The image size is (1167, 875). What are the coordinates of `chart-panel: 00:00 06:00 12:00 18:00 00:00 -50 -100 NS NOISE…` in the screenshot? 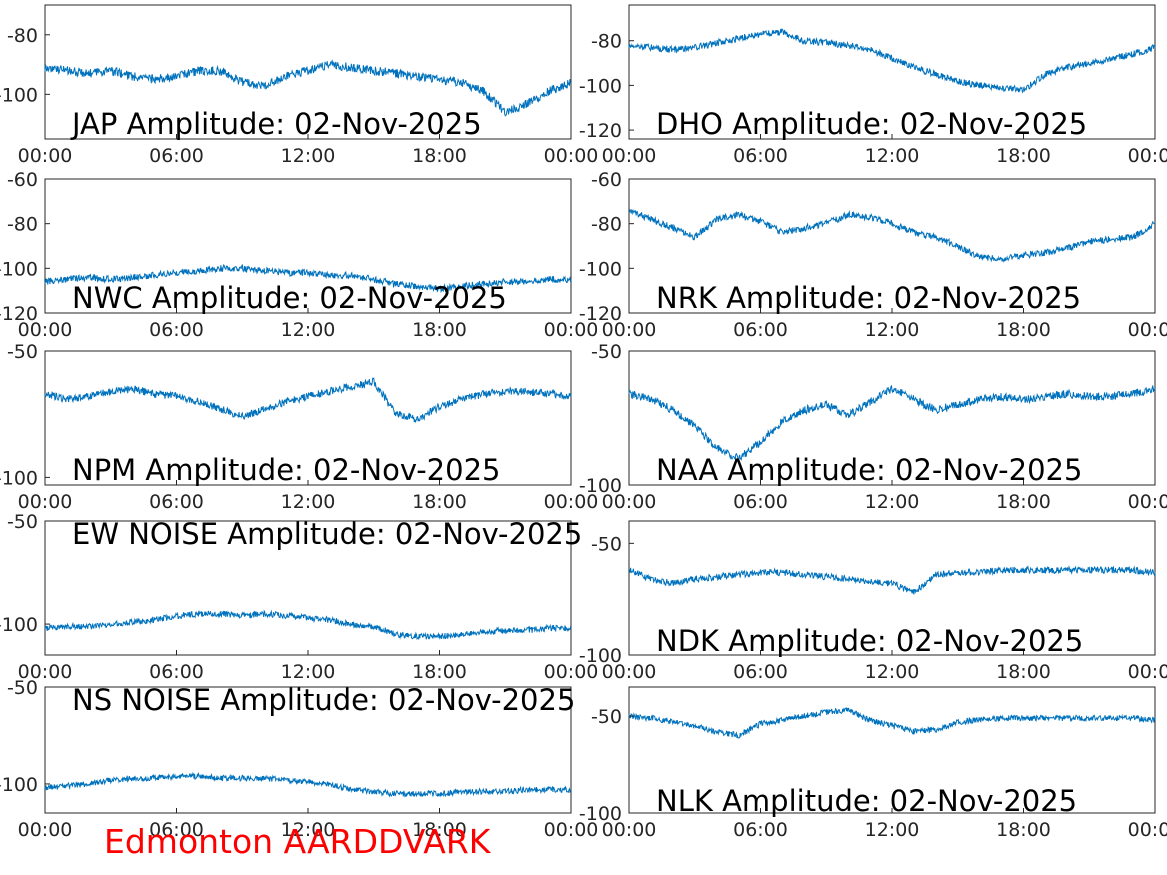 It's located at (299, 759).